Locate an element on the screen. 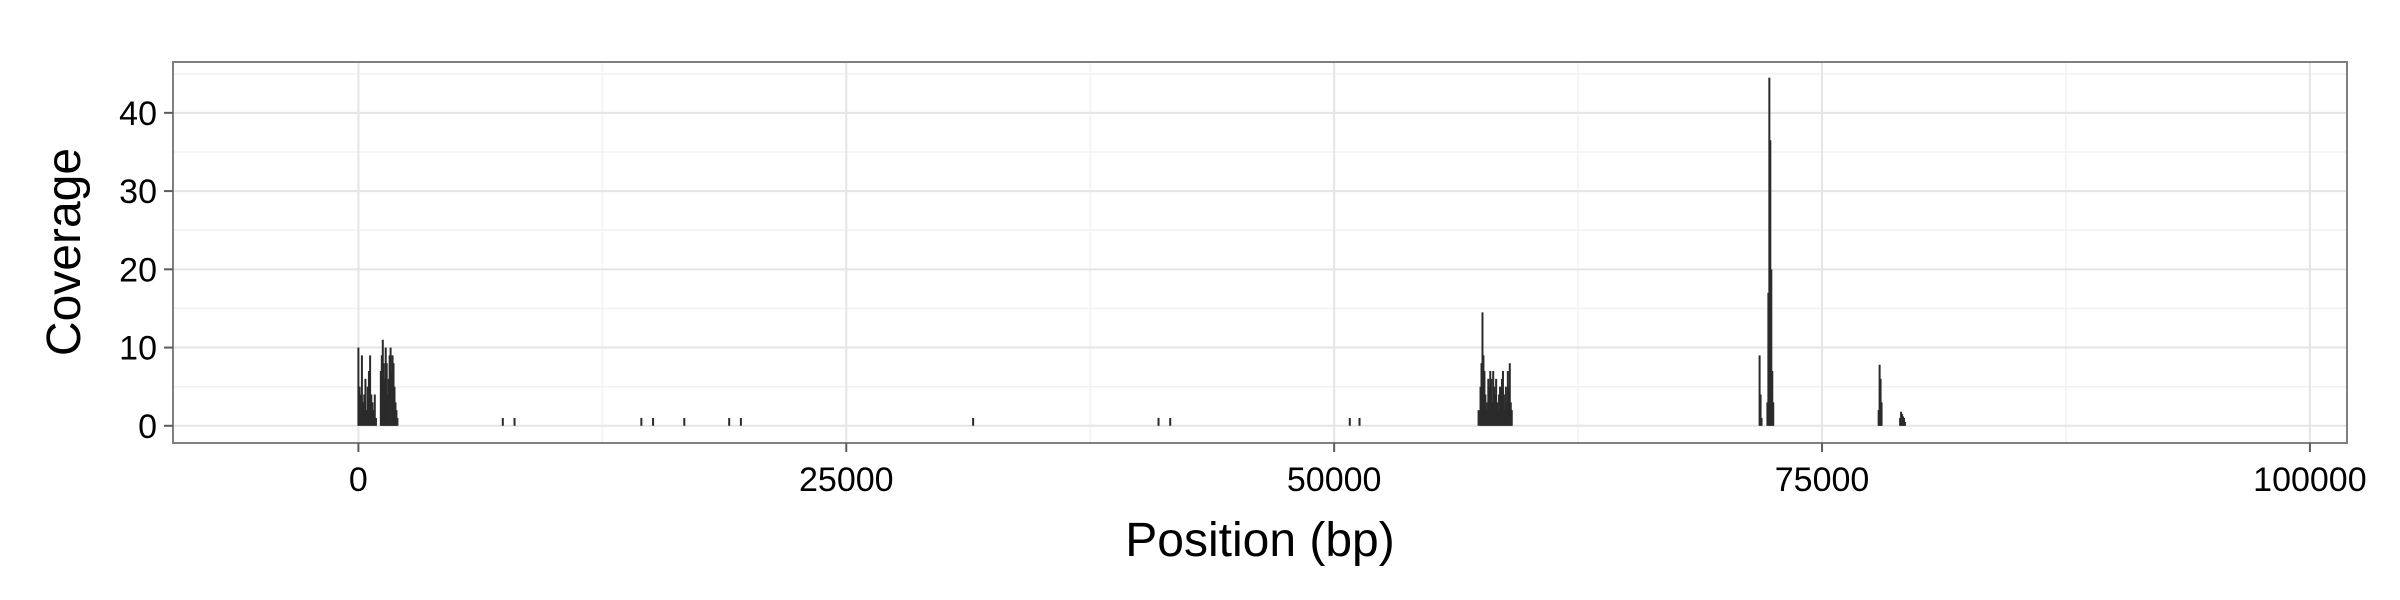 The width and height of the screenshot is (2400, 600). x-tick-label: 75000 is located at coordinates (1822, 480).